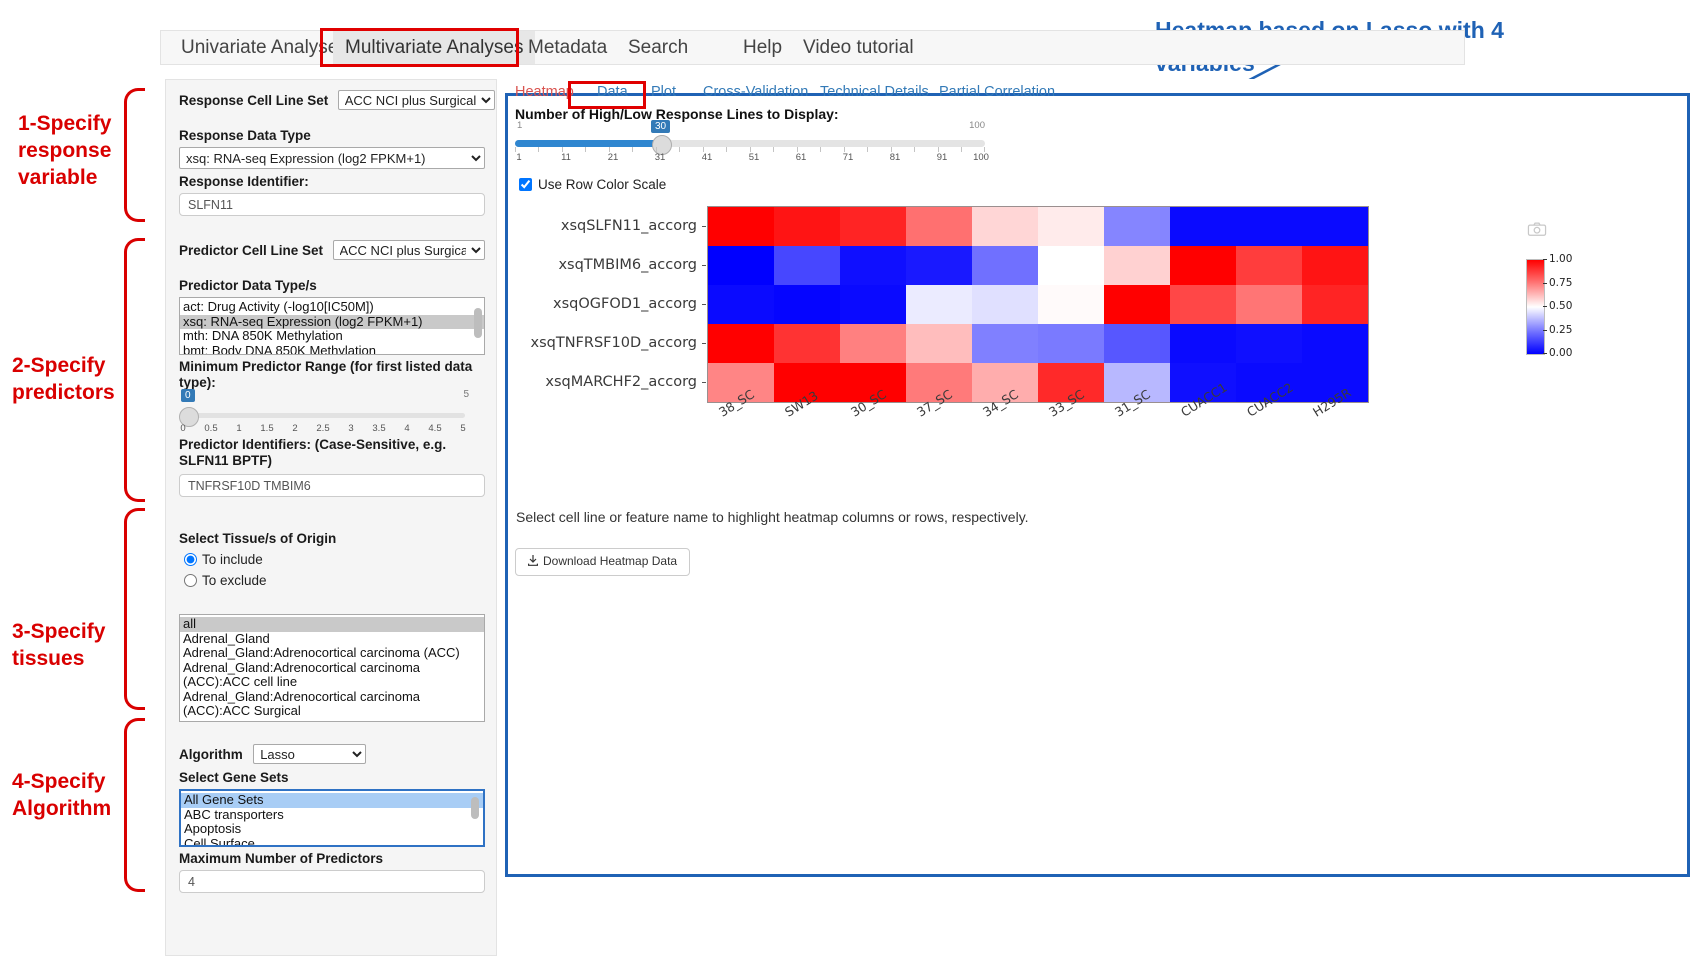 The width and height of the screenshot is (1700, 956). What do you see at coordinates (1537, 229) in the screenshot?
I see `camera-icon` at bounding box center [1537, 229].